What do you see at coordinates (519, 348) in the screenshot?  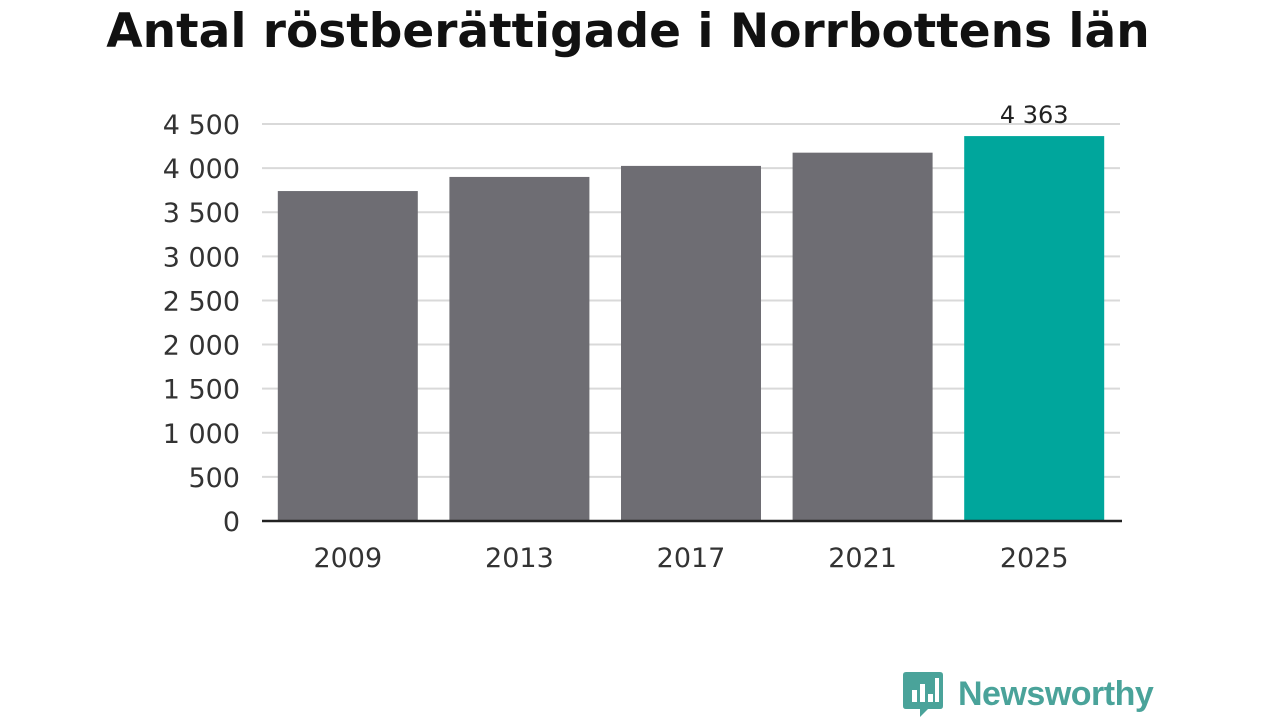 I see `bar-2013` at bounding box center [519, 348].